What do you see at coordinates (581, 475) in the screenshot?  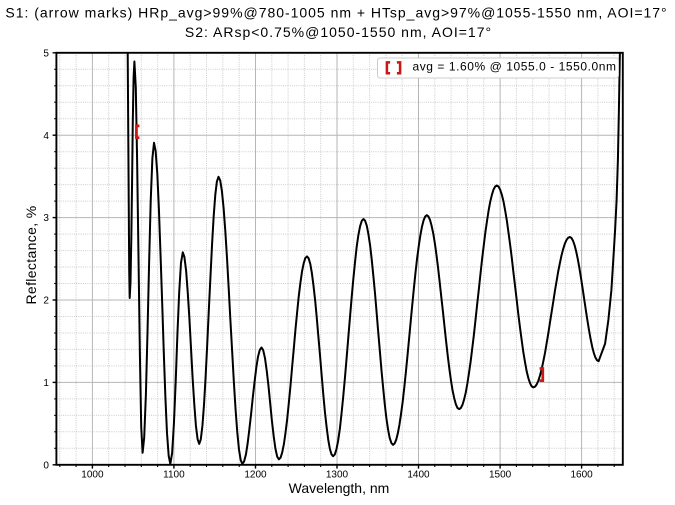 I see `svg-text: 1600` at bounding box center [581, 475].